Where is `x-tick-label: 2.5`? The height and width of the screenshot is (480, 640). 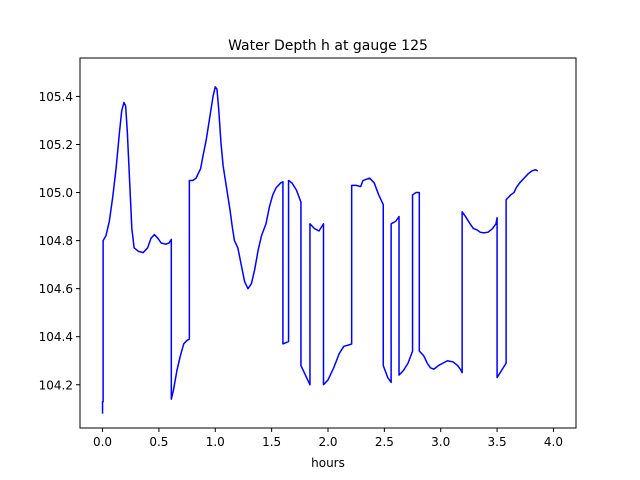
x-tick-label: 2.5 is located at coordinates (384, 442).